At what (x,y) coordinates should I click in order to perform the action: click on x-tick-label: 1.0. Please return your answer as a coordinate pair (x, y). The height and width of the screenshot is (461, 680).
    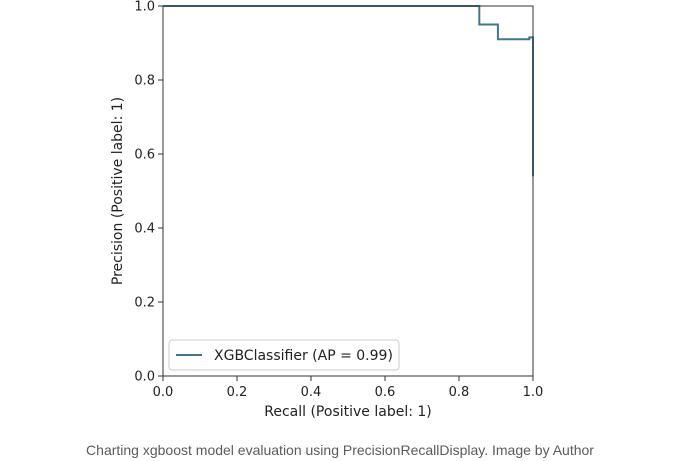
    Looking at the image, I should click on (533, 392).